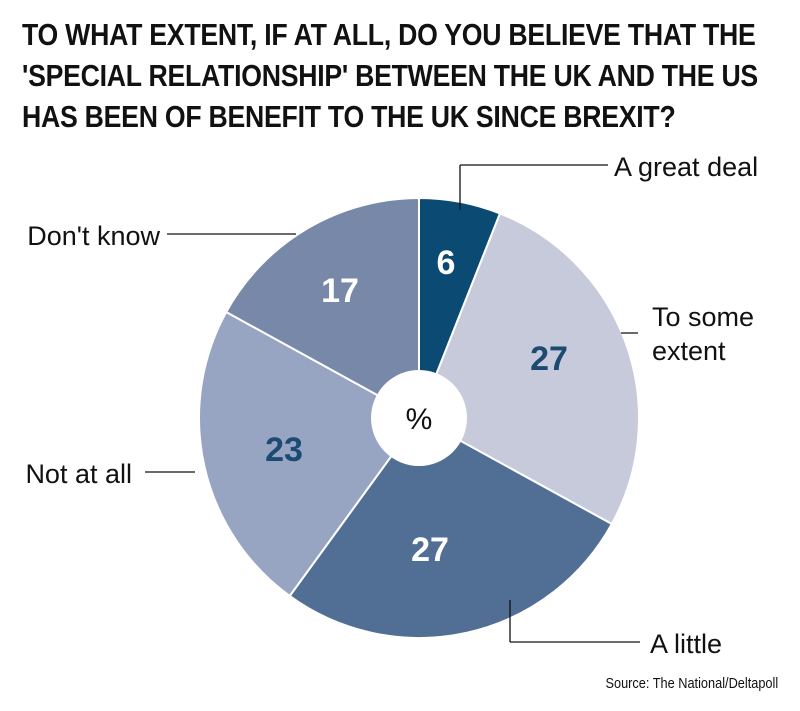 Image resolution: width=800 pixels, height=711 pixels. Describe the element at coordinates (93, 236) in the screenshot. I see `pie-category-label: Don't know` at that location.